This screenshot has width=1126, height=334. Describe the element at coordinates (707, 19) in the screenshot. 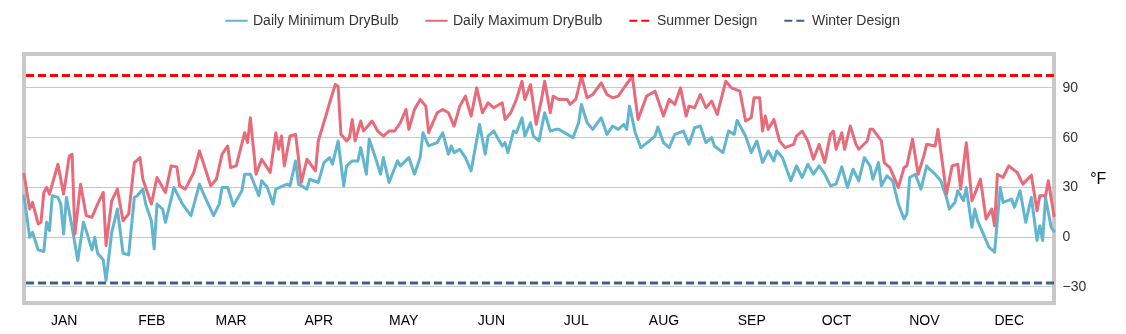

I see `legend-label: Summer Design` at that location.